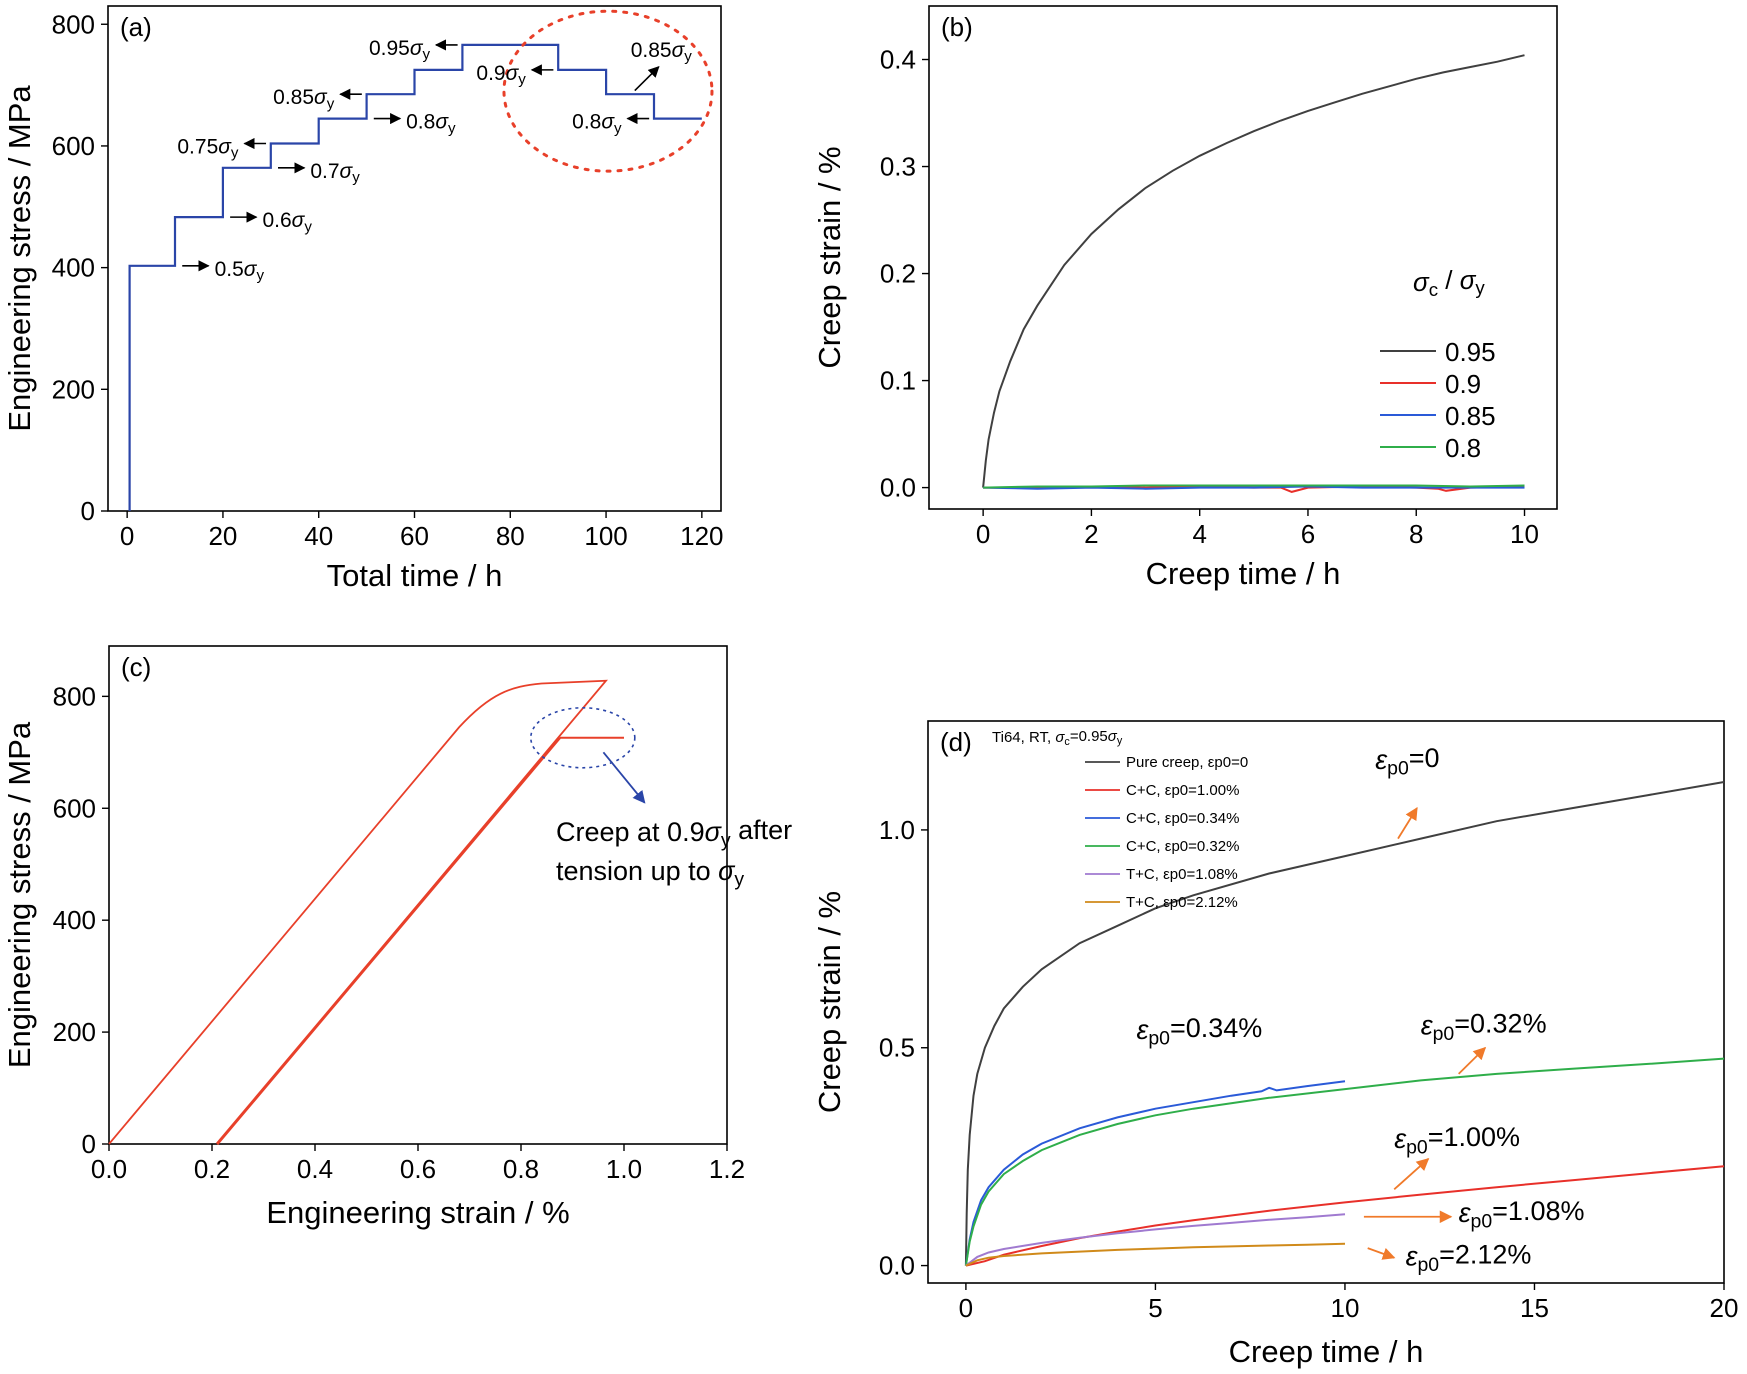  I want to click on y-tick-label: 600, so click(74, 808).